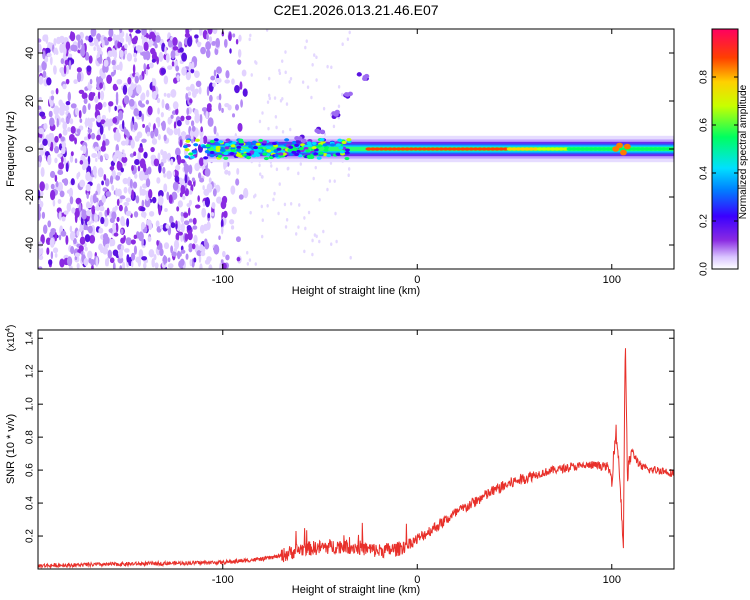 This screenshot has width=750, height=600. Describe the element at coordinates (30, 470) in the screenshot. I see `snr-y-tick-label: 0.6` at that location.